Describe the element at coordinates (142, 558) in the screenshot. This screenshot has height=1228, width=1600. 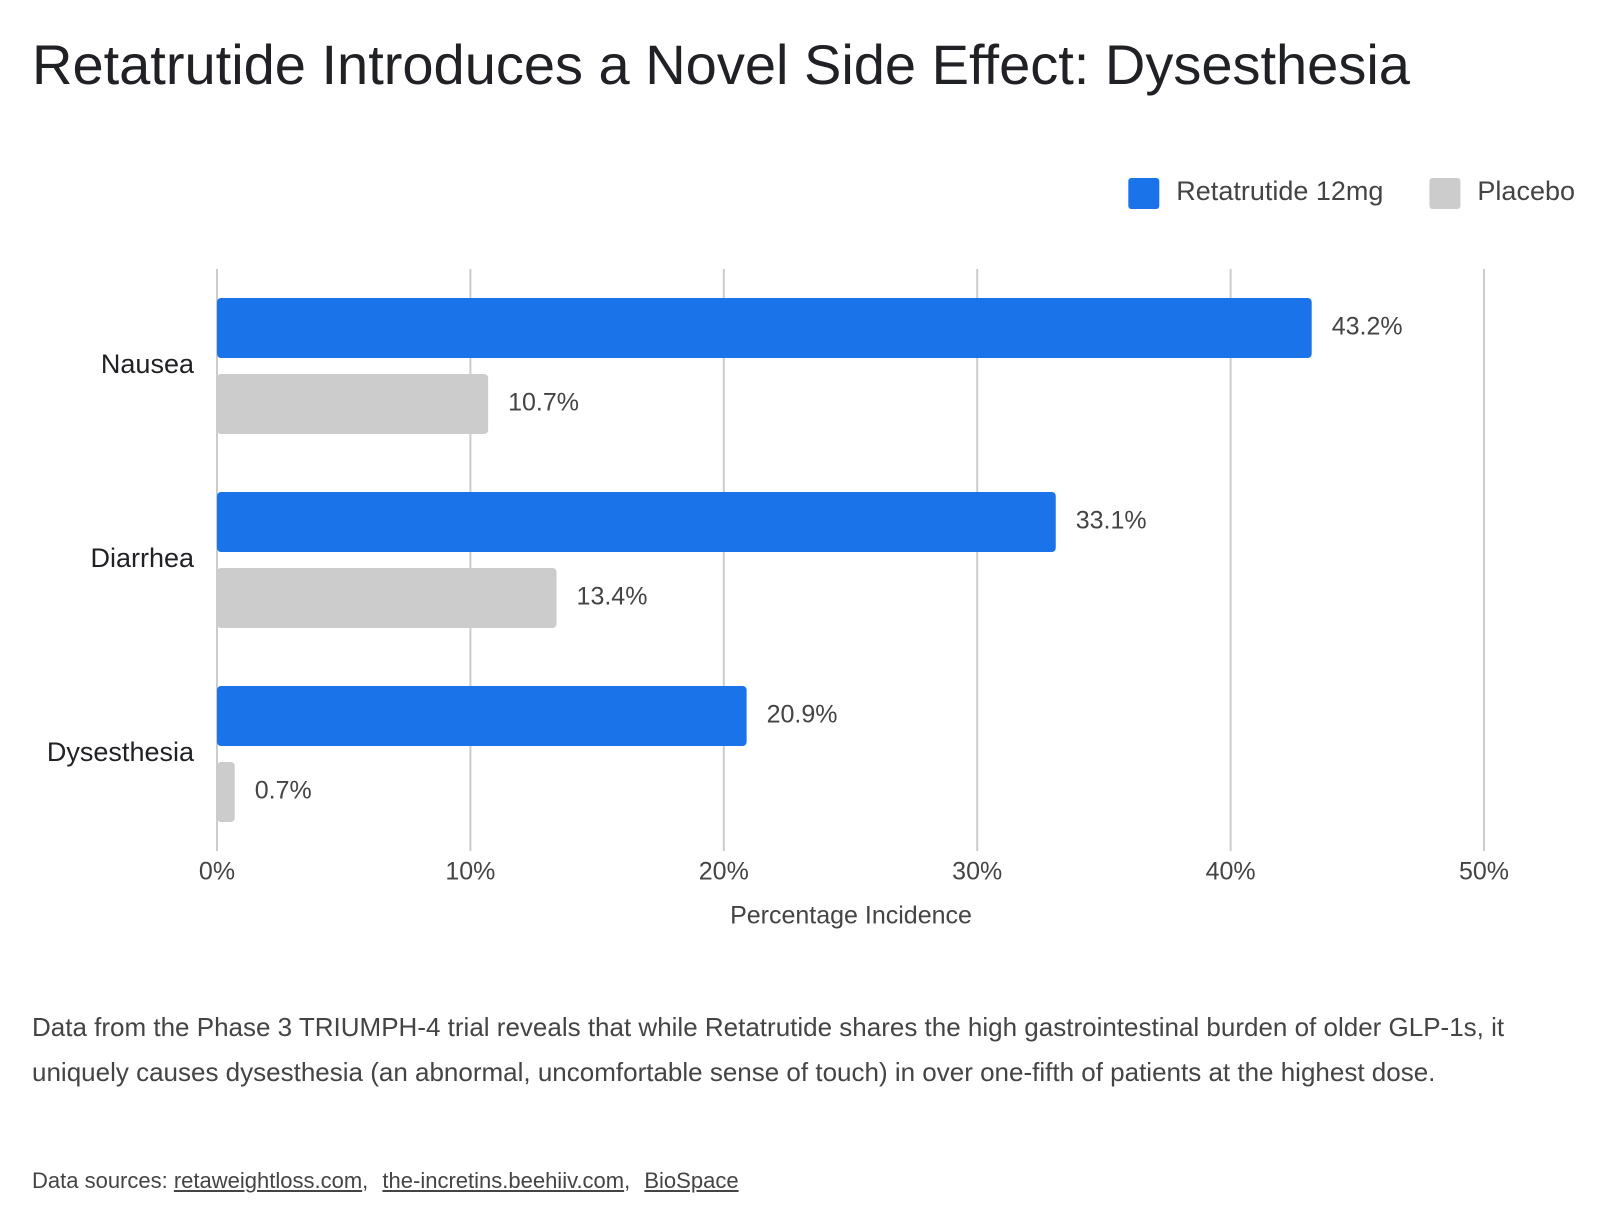
I see `y-tick-label: Diarrhea` at that location.